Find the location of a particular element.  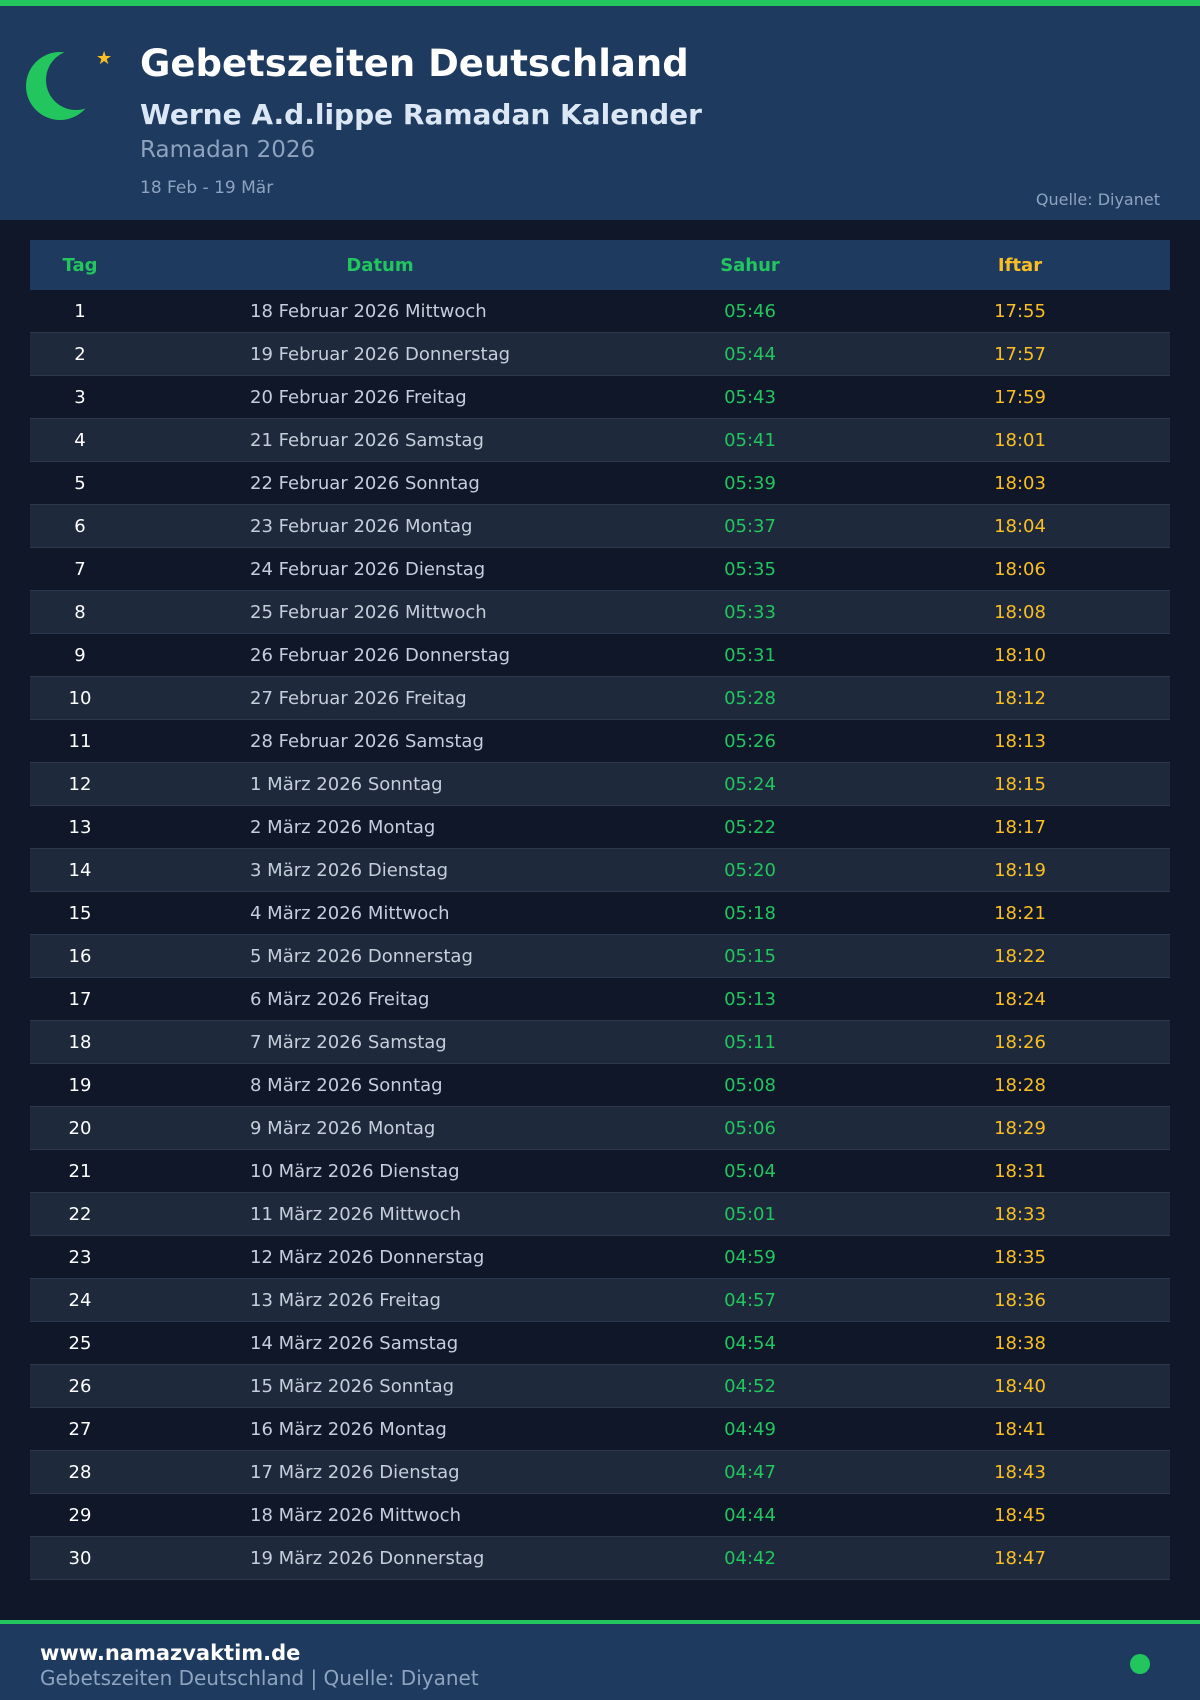

table-row: 4 21 Februar 2026 Samstag 05:41 18:01 is located at coordinates (600, 440).